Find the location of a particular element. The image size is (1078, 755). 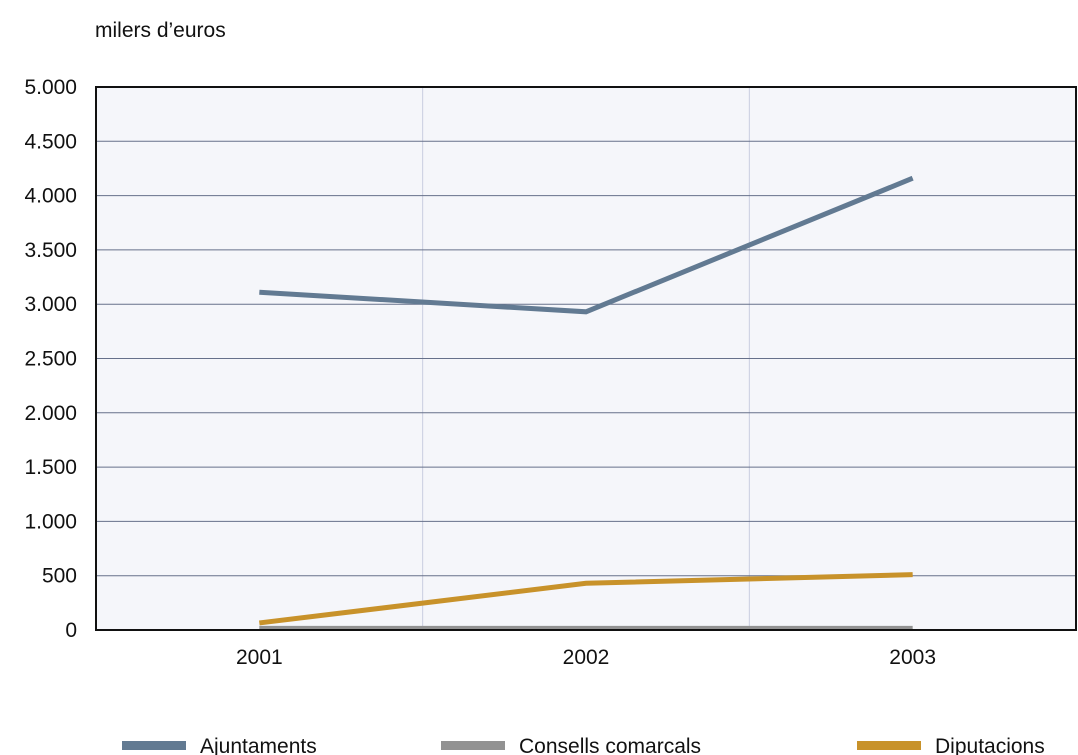

x-tick-label: 2002 is located at coordinates (586, 657).